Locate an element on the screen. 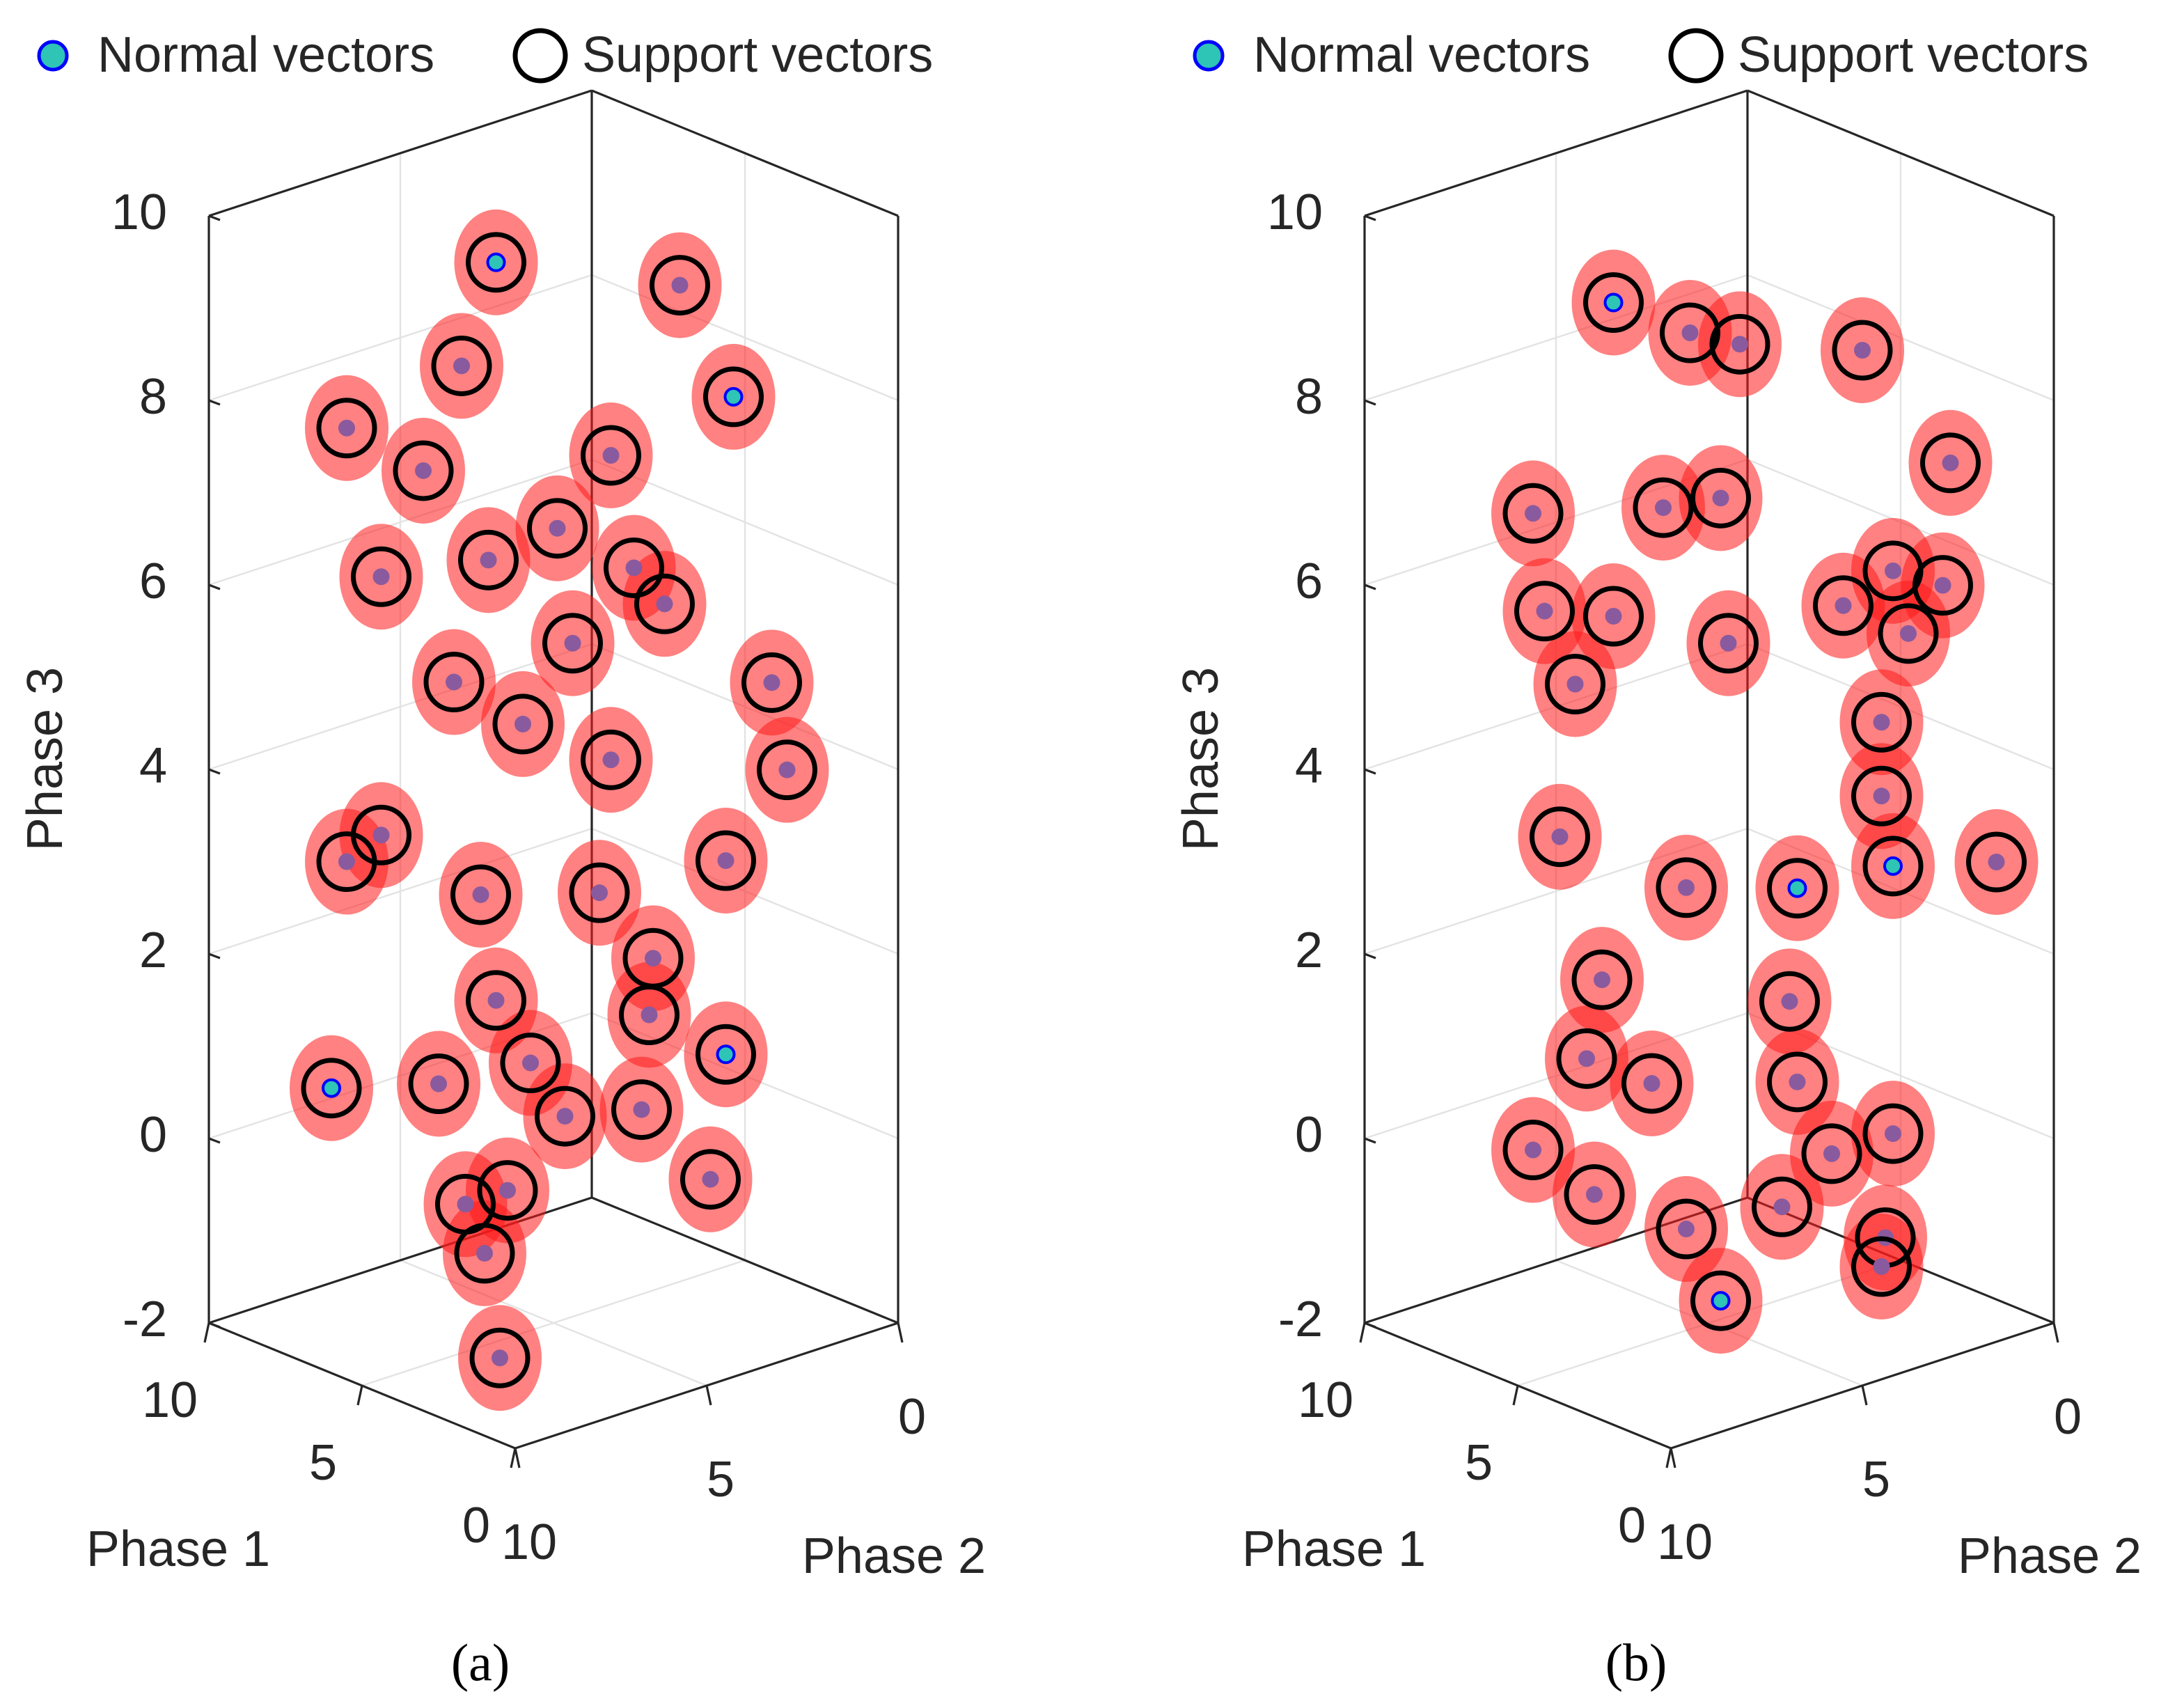 The width and height of the screenshot is (2168, 1708). y-tick-label: 5 is located at coordinates (1876, 1479).